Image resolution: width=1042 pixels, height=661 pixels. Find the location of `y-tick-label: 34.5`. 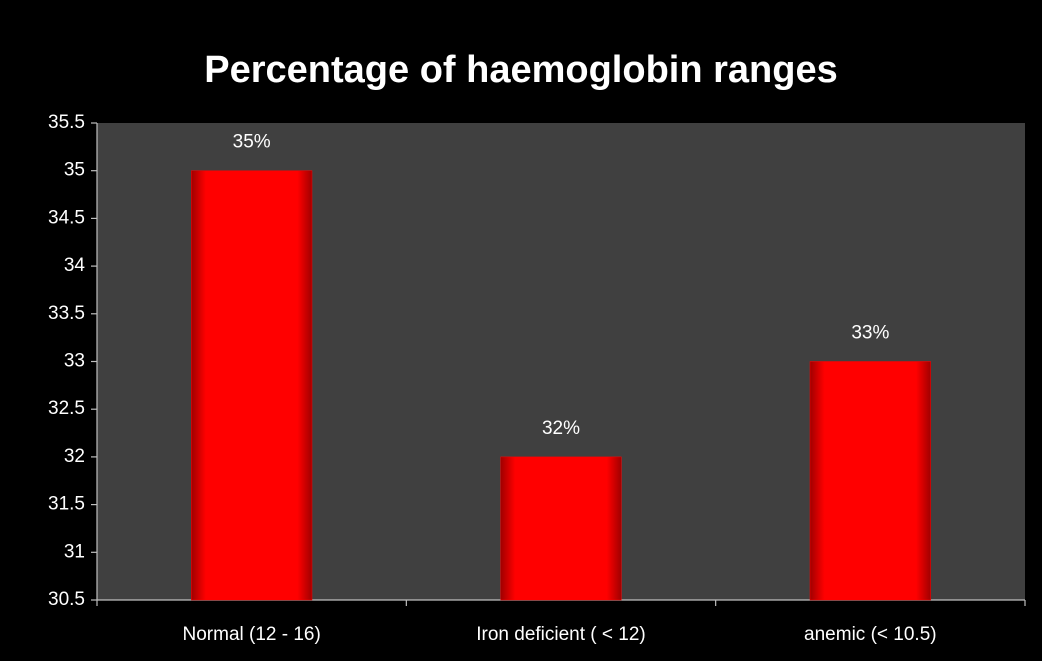

y-tick-label: 34.5 is located at coordinates (66, 217).